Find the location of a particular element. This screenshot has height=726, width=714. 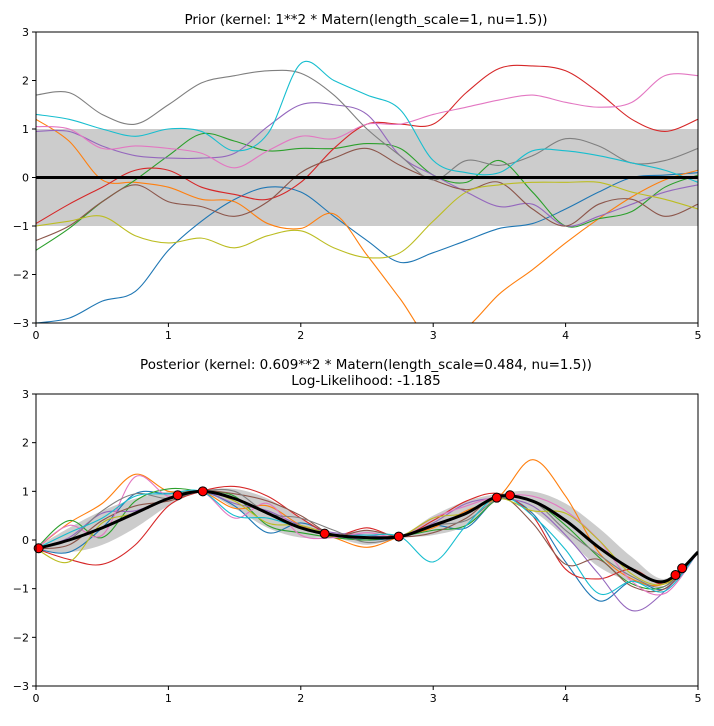

posterior-subtitle: Log-Likelihood: -1.185 is located at coordinates (365, 381).